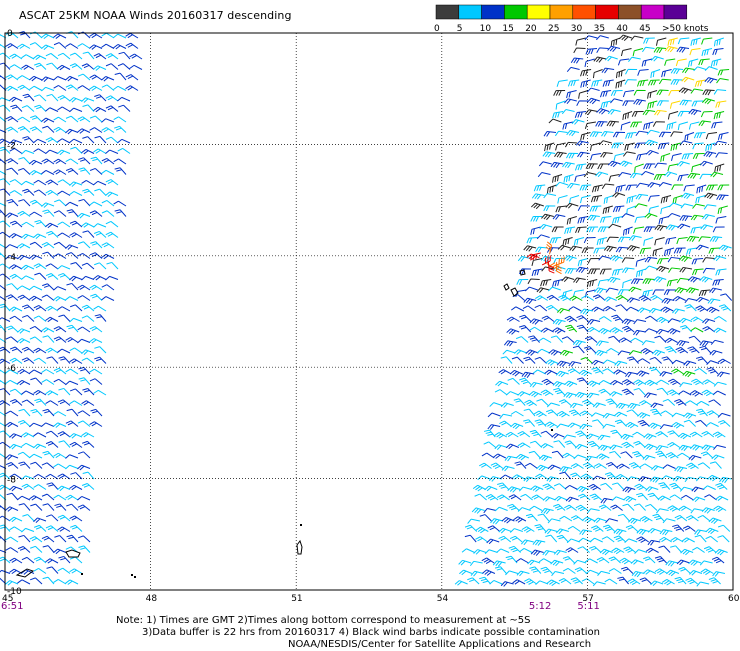  What do you see at coordinates (11, 369) in the screenshot?
I see `y-tick-label: -6` at bounding box center [11, 369].